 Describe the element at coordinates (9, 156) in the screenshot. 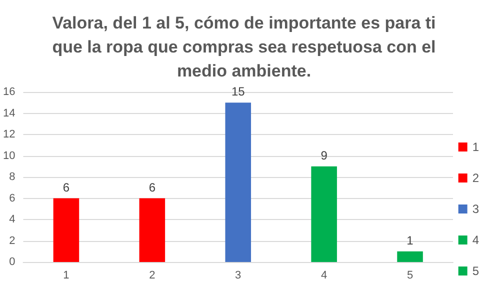

I see `y-tick-label: 10` at that location.